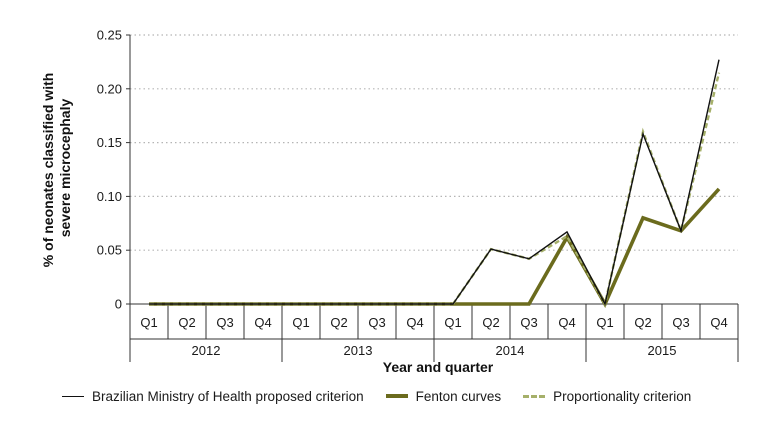 Image resolution: width=771 pixels, height=427 pixels. I want to click on legend-label-fenton: Fenton curves, so click(458, 396).